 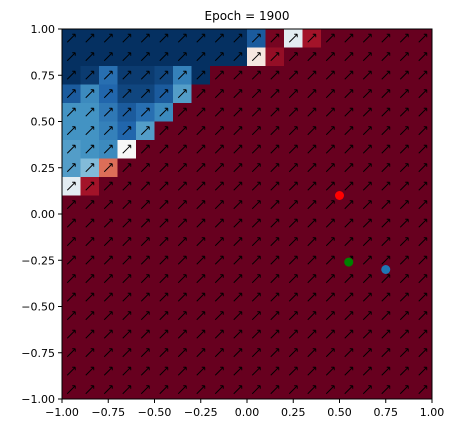 What do you see at coordinates (363, 232) in the screenshot?
I see `scatter-points` at bounding box center [363, 232].